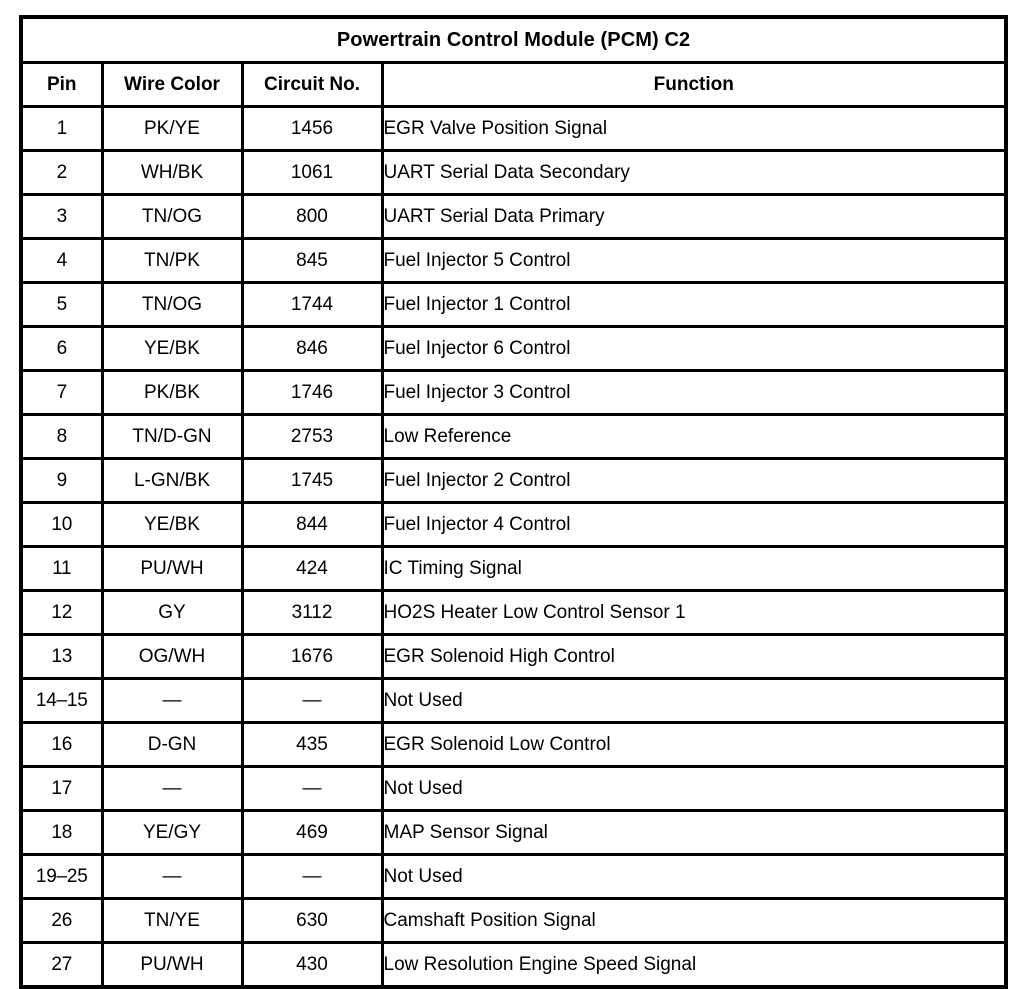 The height and width of the screenshot is (989, 1024). I want to click on table-row: 2 WH/BK 1061 UART Serial Data Secondary, so click(513, 172).